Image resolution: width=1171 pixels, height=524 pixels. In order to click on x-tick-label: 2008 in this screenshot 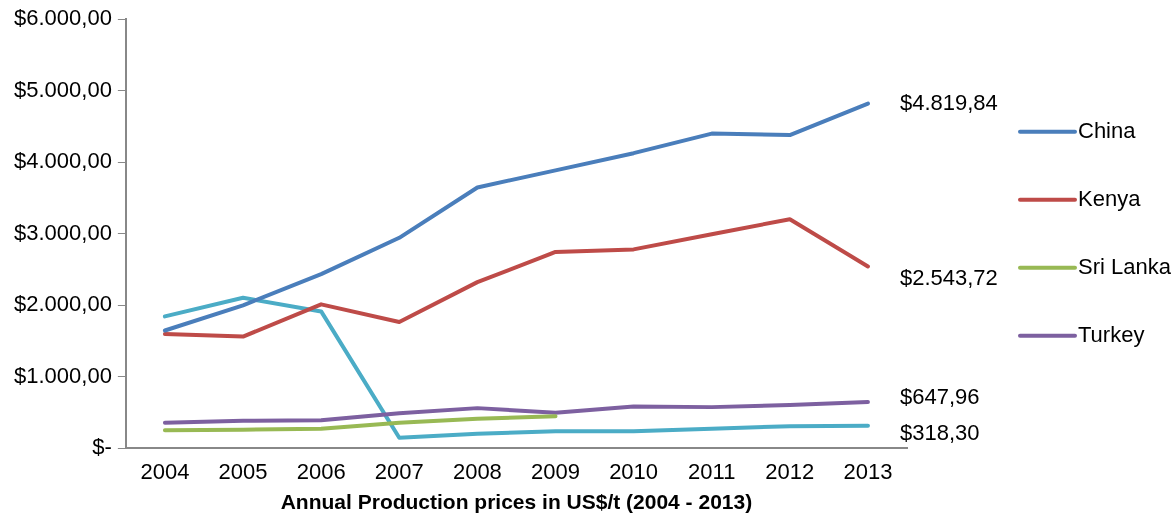, I will do `click(477, 471)`.